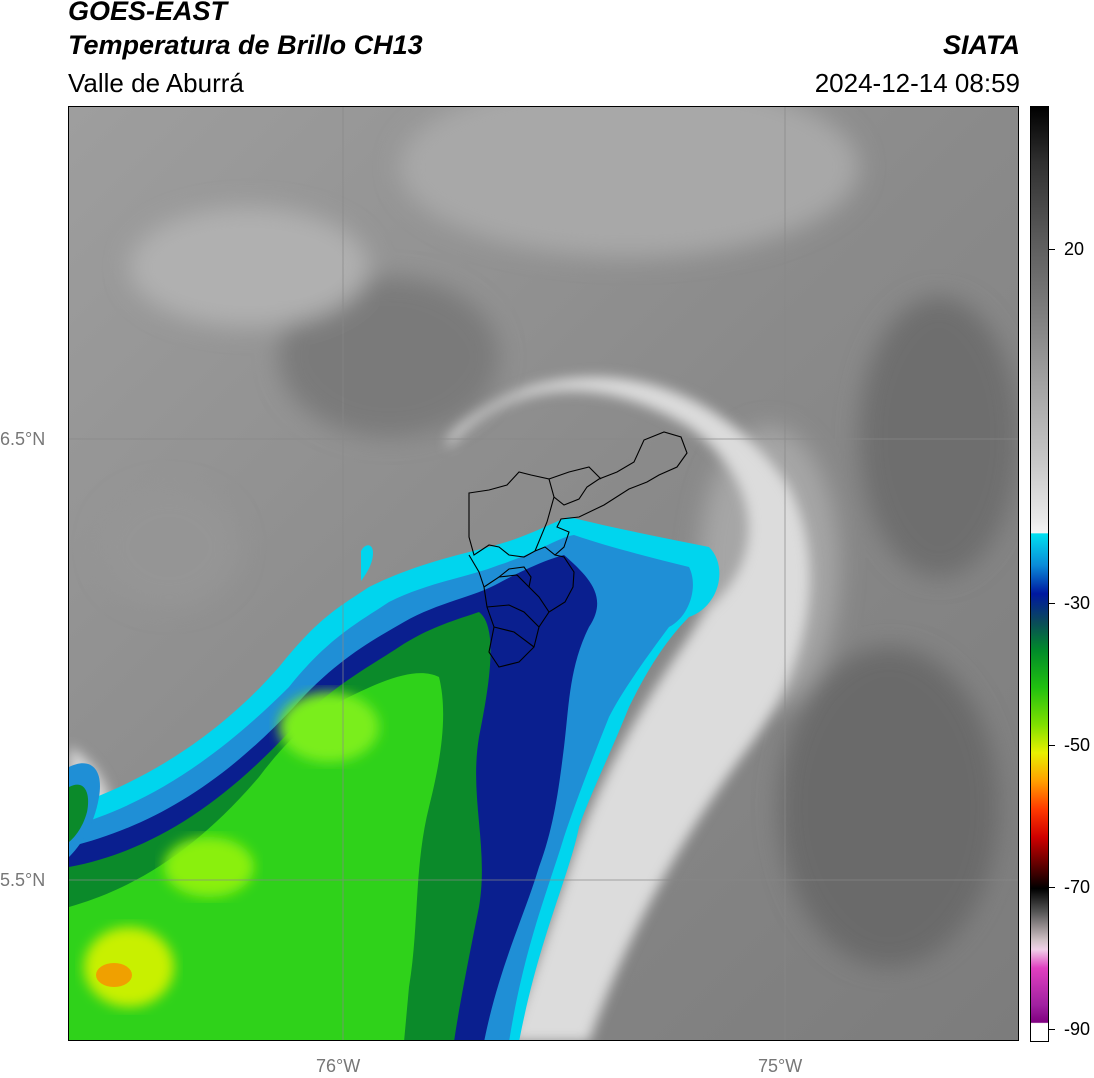 Image resolution: width=1094 pixels, height=1078 pixels. I want to click on brand-label: SIATA, so click(981, 45).